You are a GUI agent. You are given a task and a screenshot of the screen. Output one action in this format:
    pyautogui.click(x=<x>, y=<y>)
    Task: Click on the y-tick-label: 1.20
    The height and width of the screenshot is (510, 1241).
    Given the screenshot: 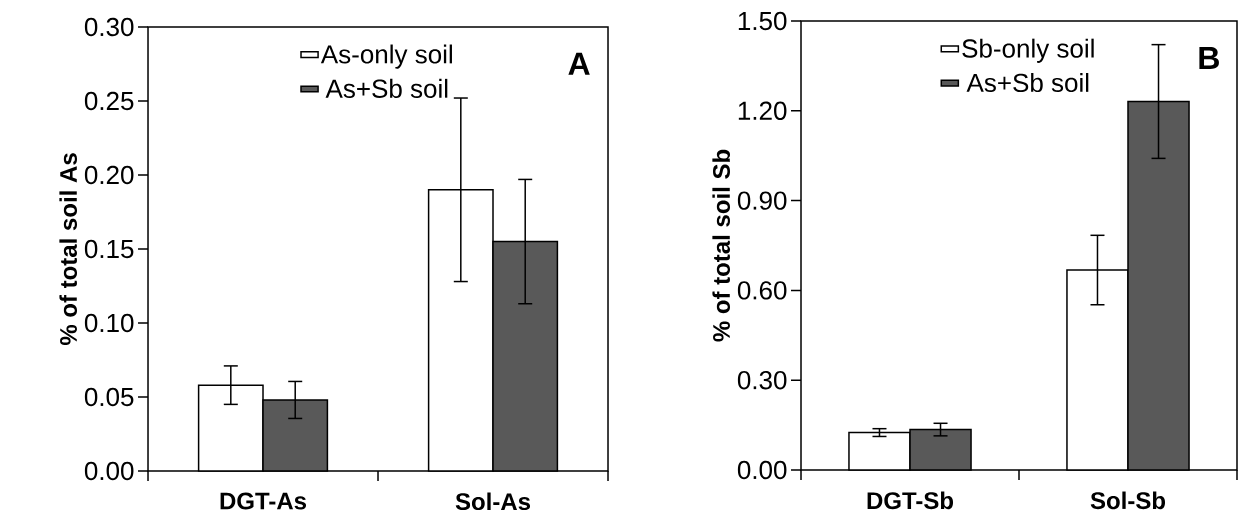 What is the action you would take?
    pyautogui.click(x=762, y=110)
    